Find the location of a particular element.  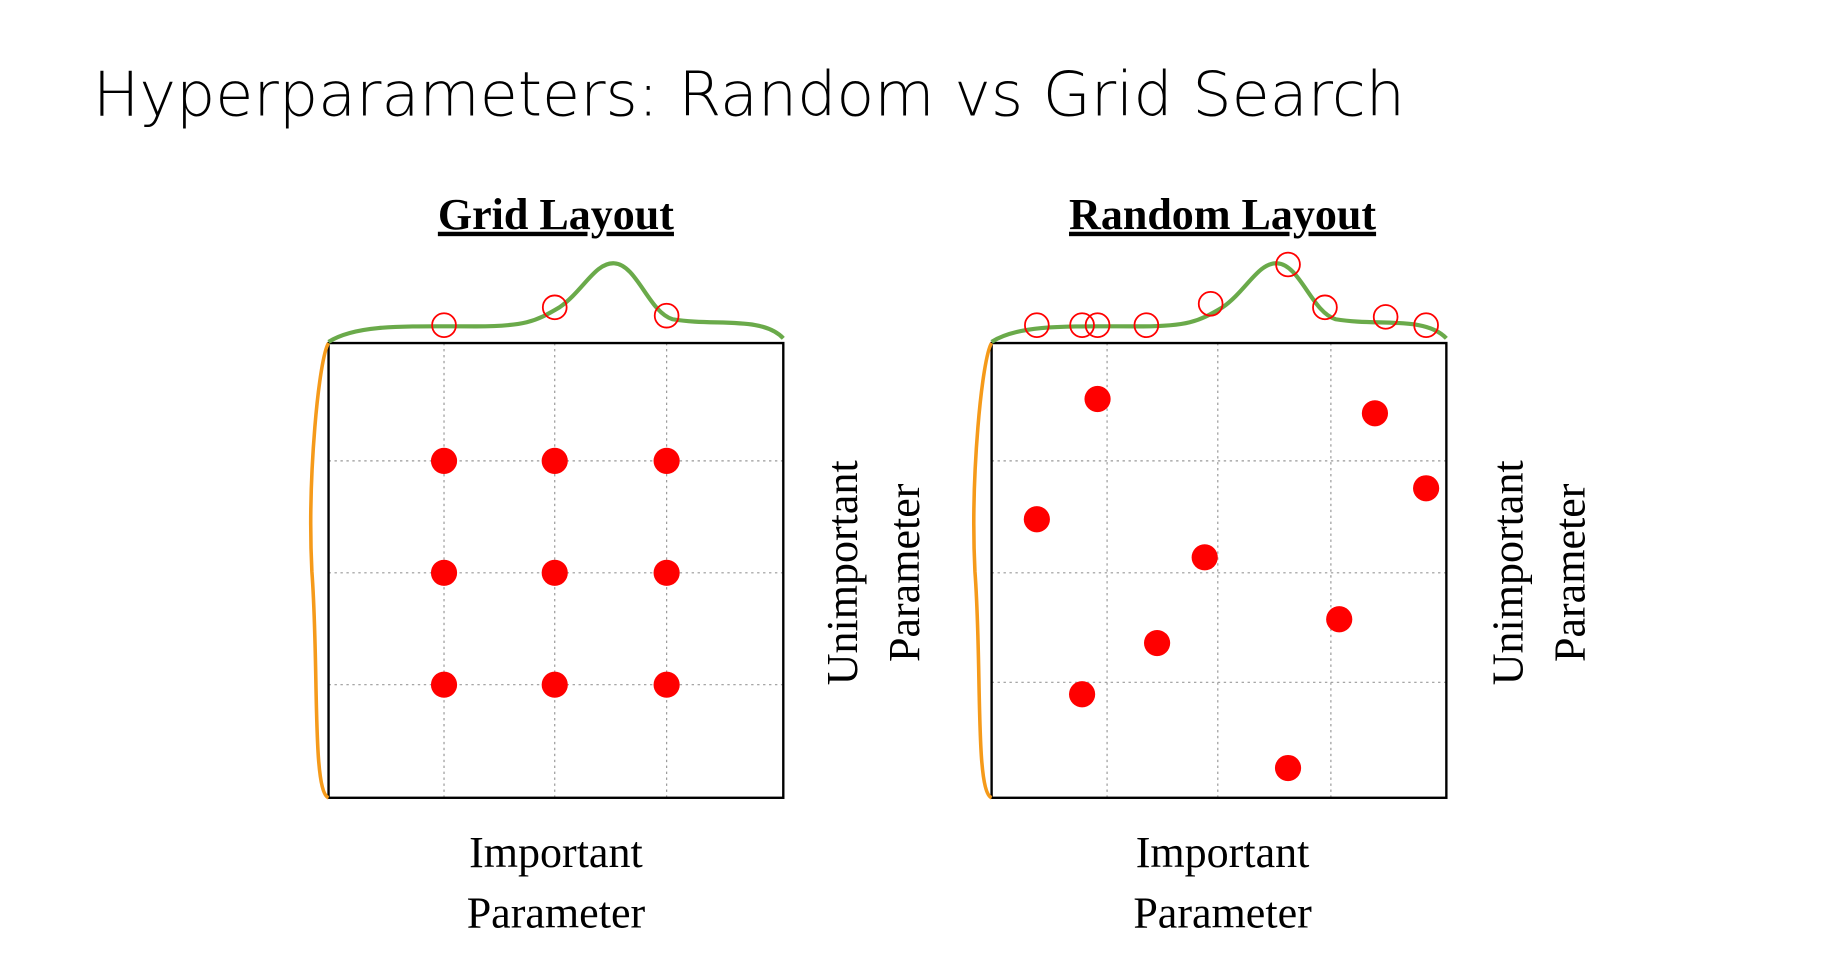

grid-lines is located at coordinates (1219, 570).